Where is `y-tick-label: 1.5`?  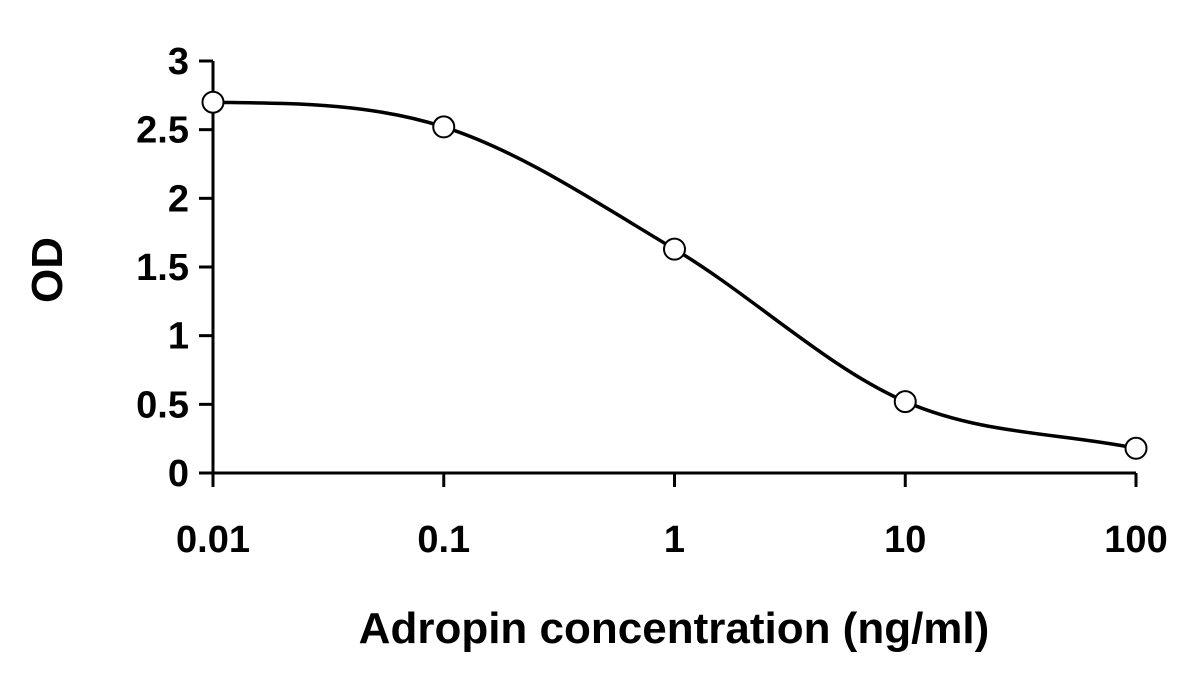 y-tick-label: 1.5 is located at coordinates (162, 268).